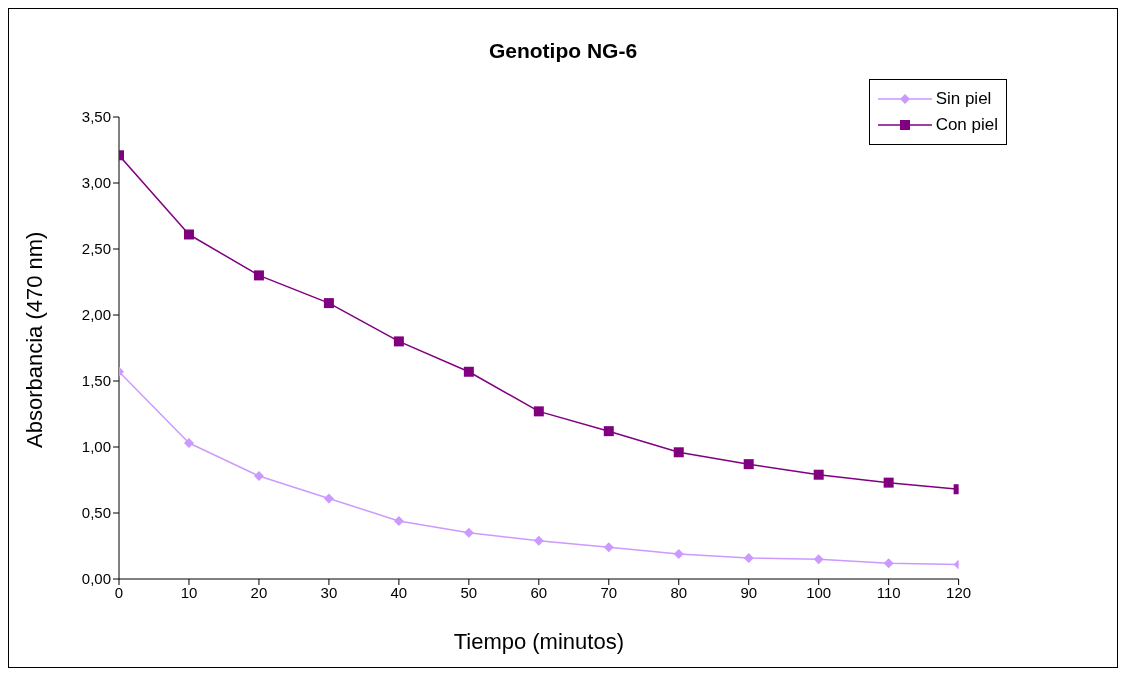  I want to click on x-tick-label: 50, so click(469, 592).